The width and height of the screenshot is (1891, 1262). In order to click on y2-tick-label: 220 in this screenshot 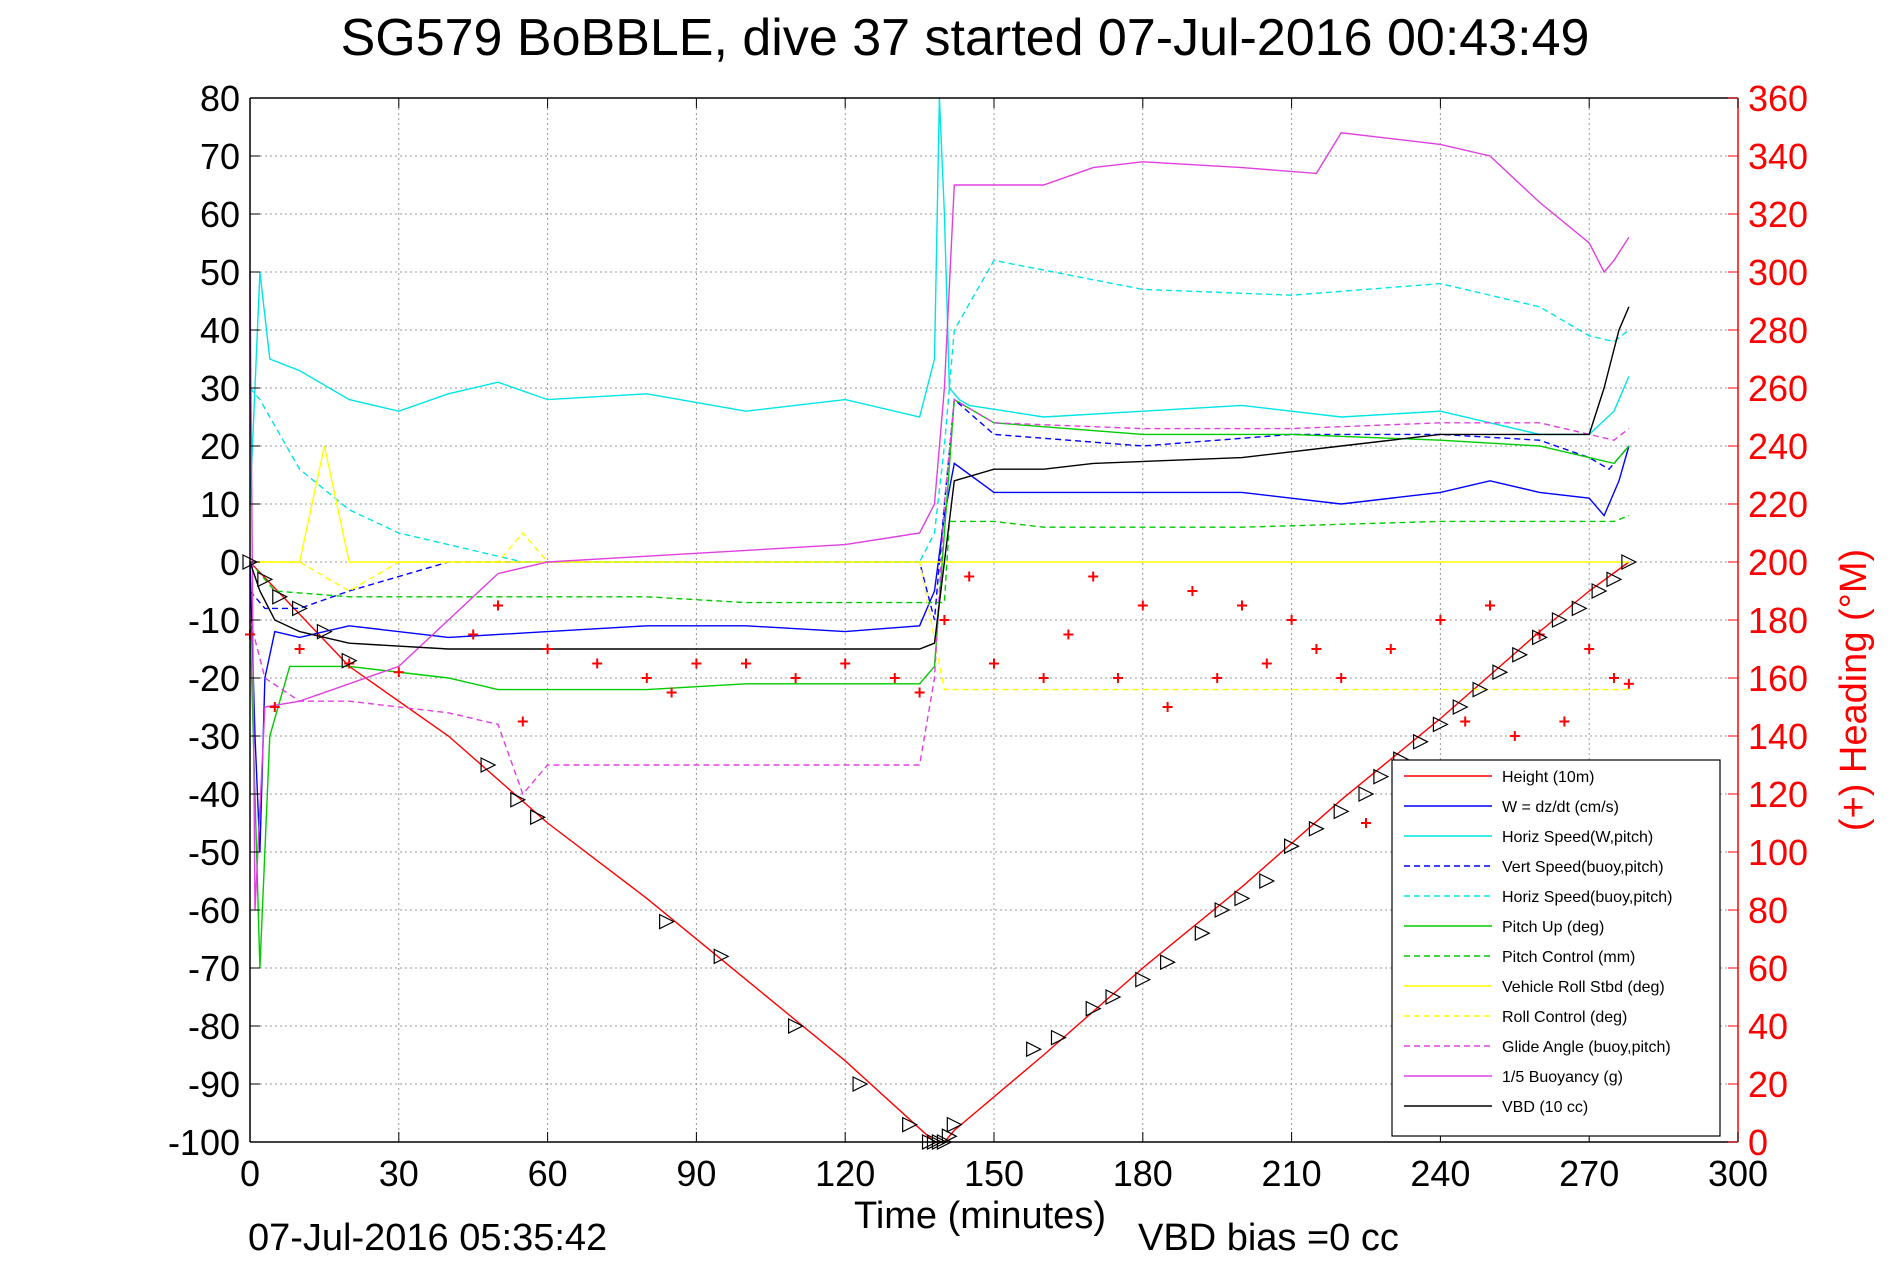, I will do `click(1778, 504)`.